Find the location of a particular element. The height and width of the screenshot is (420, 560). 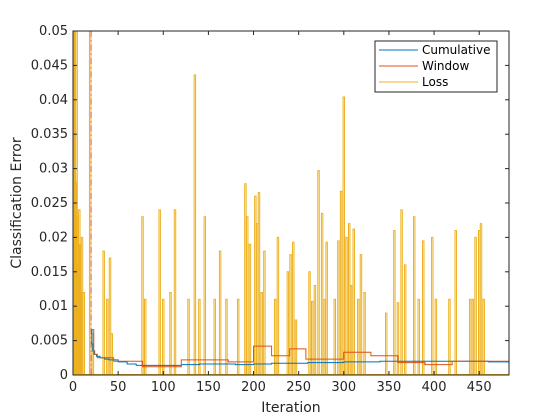

window-series-line is located at coordinates (300, 348).